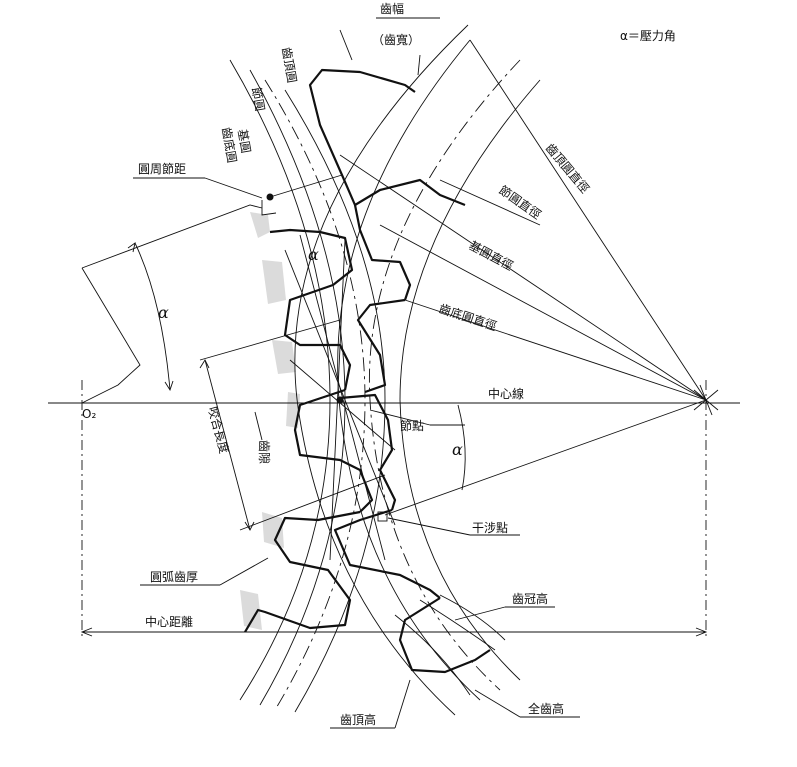 The height and width of the screenshot is (767, 797). I want to click on pitch-point, so click(340, 400).